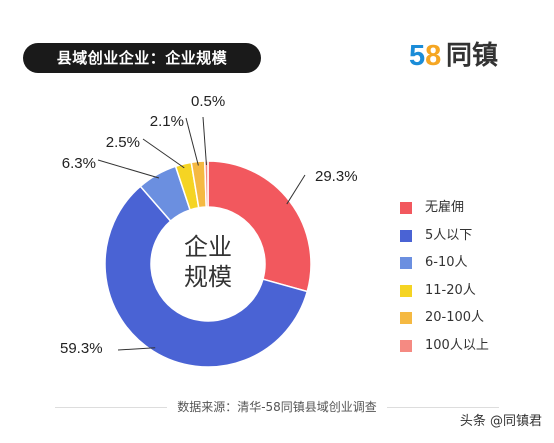 The height and width of the screenshot is (443, 554). Describe the element at coordinates (136, 349) in the screenshot. I see `leader-line-under5` at that location.